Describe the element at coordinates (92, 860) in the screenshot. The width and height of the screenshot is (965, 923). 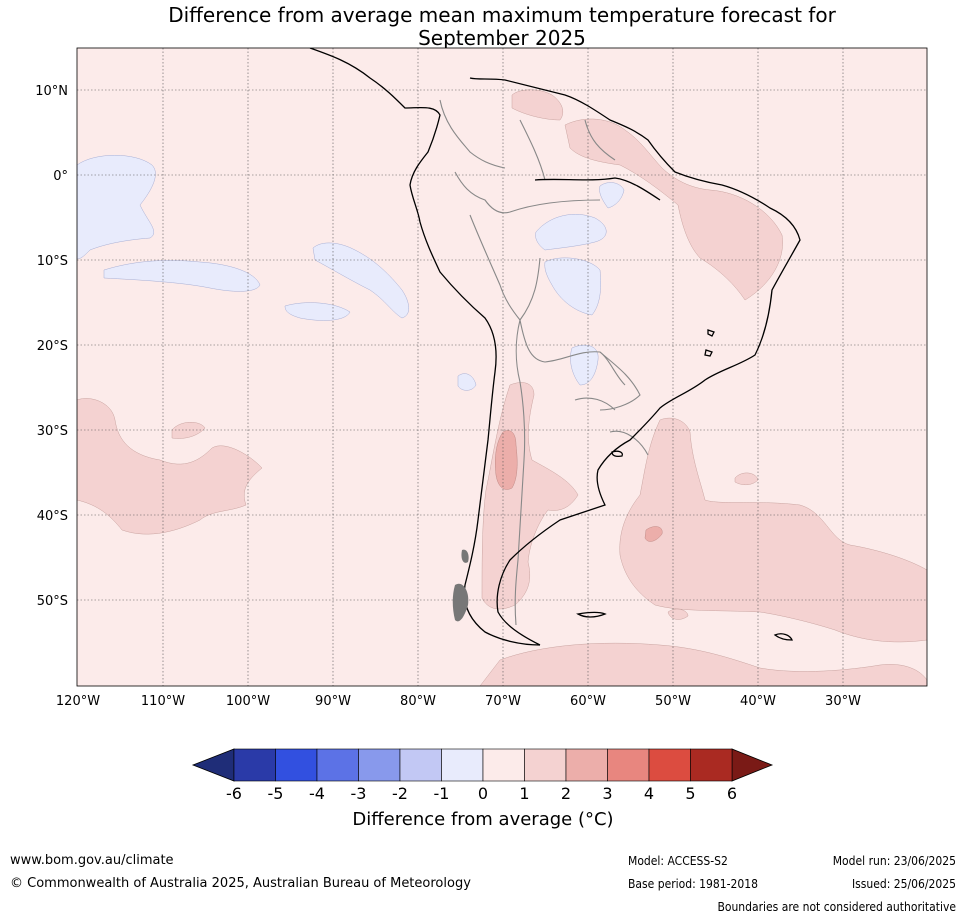
I see `footer-url: www.bom.gov.au/climate` at that location.